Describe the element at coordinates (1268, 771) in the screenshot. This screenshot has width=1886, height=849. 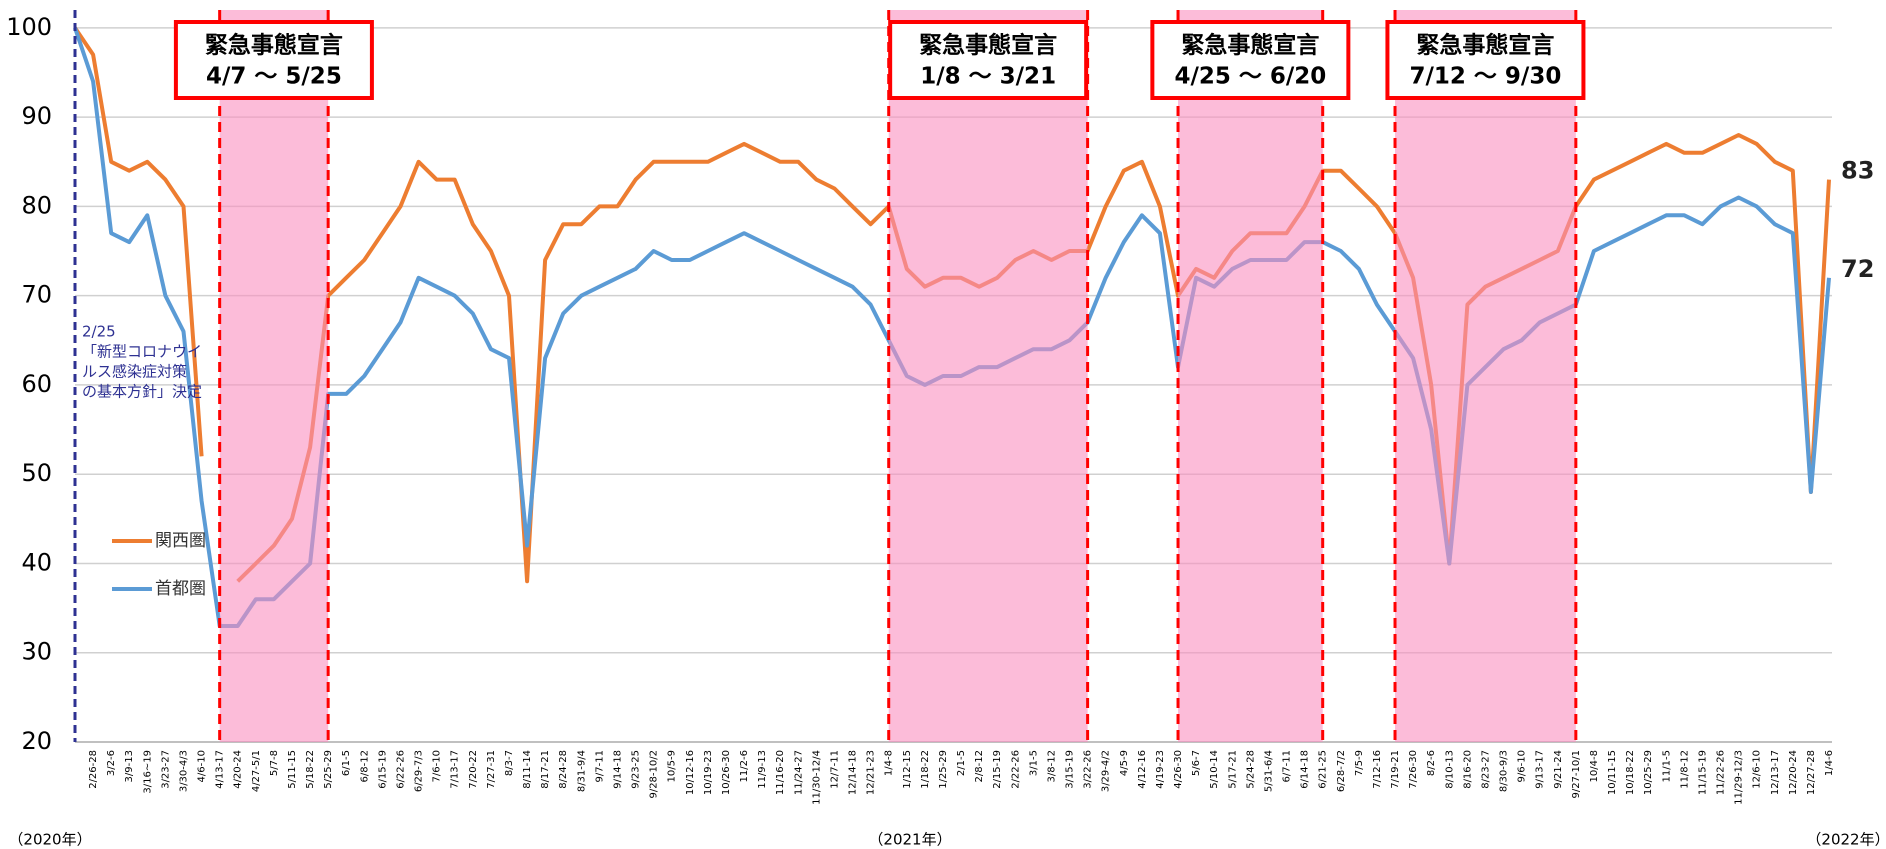
I see `x-tick-label: 5/31-6/4` at that location.